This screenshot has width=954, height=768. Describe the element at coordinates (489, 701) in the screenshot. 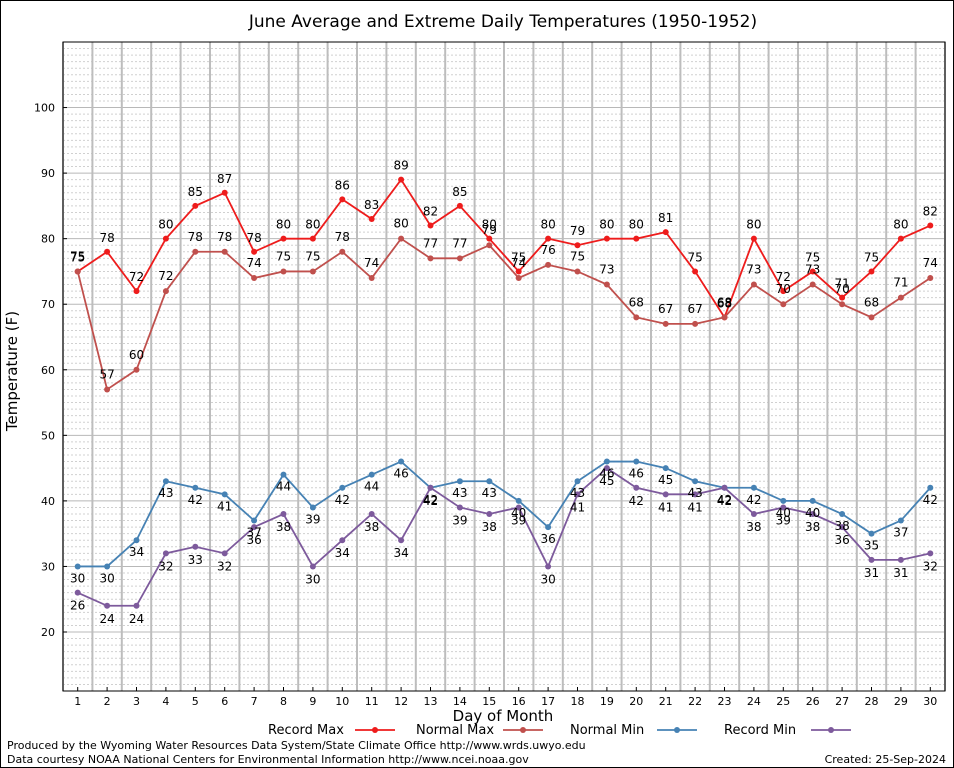

I see `x-tick-label: 15` at that location.